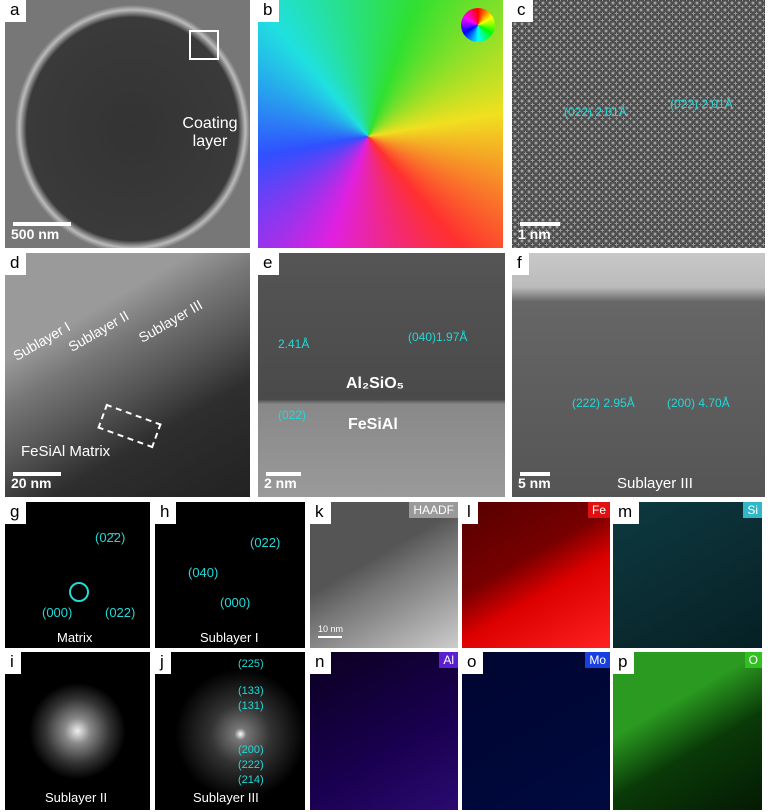  What do you see at coordinates (292, 415) in the screenshot?
I see `spacing-1: (022)` at bounding box center [292, 415].